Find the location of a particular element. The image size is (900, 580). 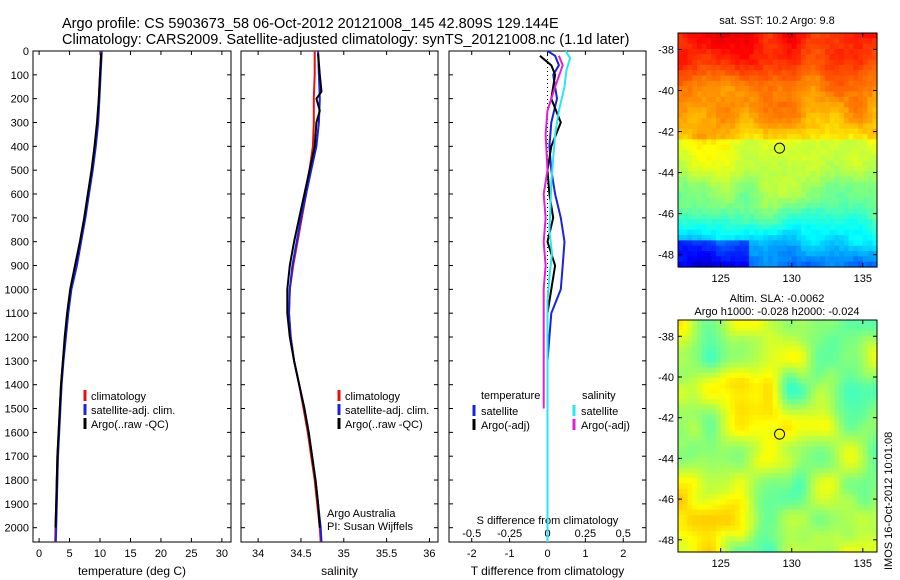

legend-label: Argo(..raw -QC) is located at coordinates (130, 425).